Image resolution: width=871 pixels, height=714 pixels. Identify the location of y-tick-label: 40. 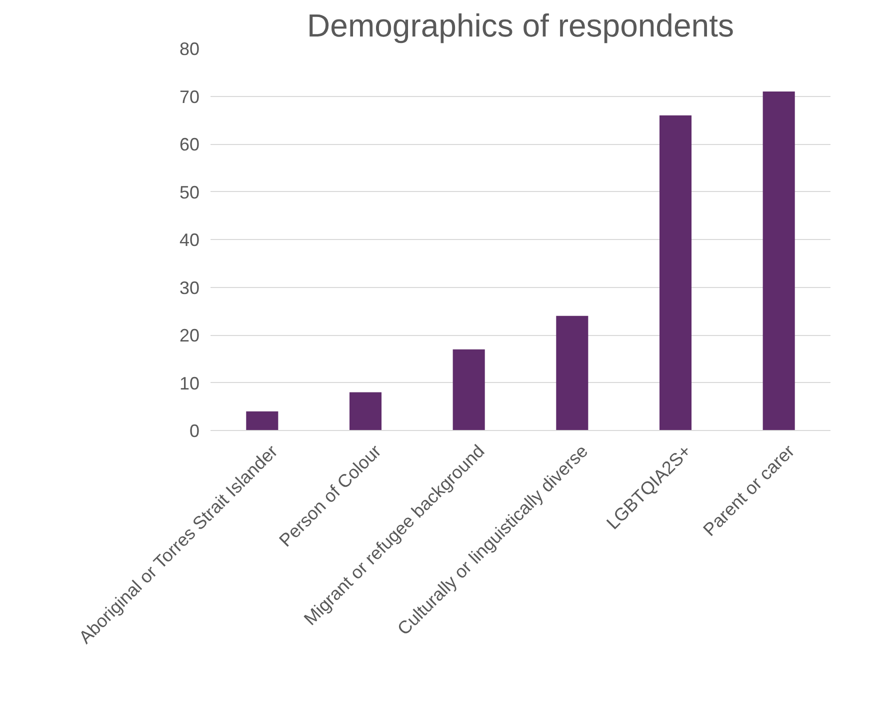
(189, 240).